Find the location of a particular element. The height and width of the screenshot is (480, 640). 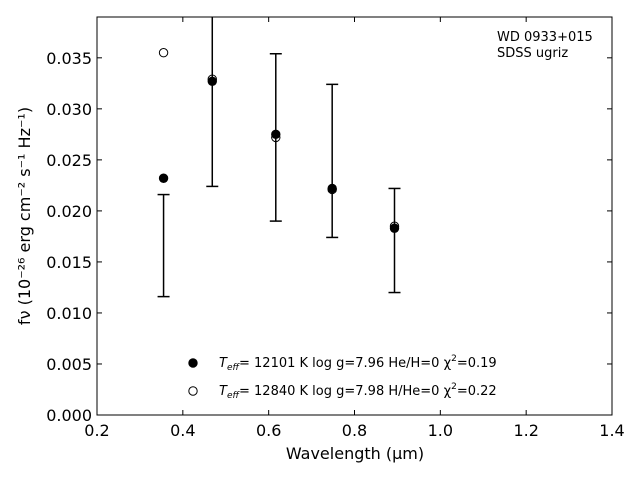

x-tick-label: 1.4 is located at coordinates (611, 430).